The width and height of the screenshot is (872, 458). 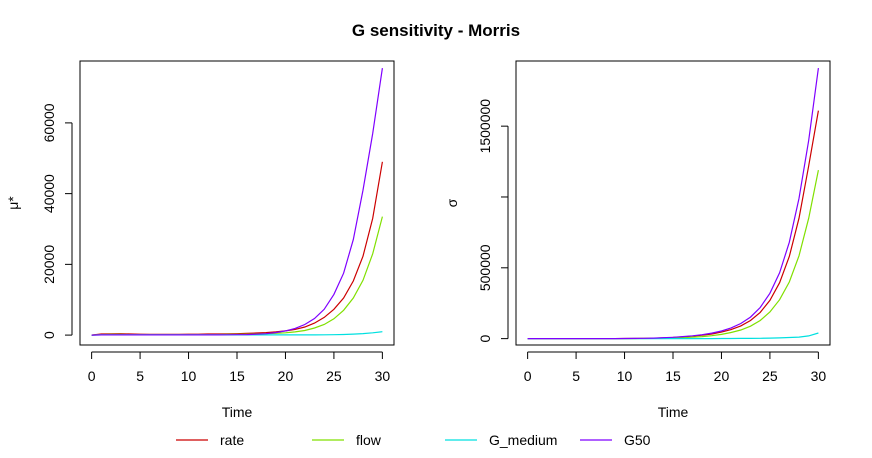 What do you see at coordinates (49, 193) in the screenshot?
I see `y-tick-label: 40000` at bounding box center [49, 193].